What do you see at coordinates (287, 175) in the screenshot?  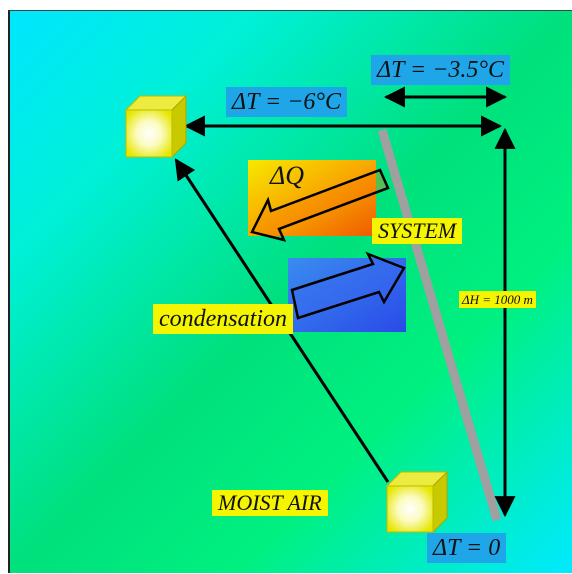 I see `delta-q-label: ΔQ` at bounding box center [287, 175].